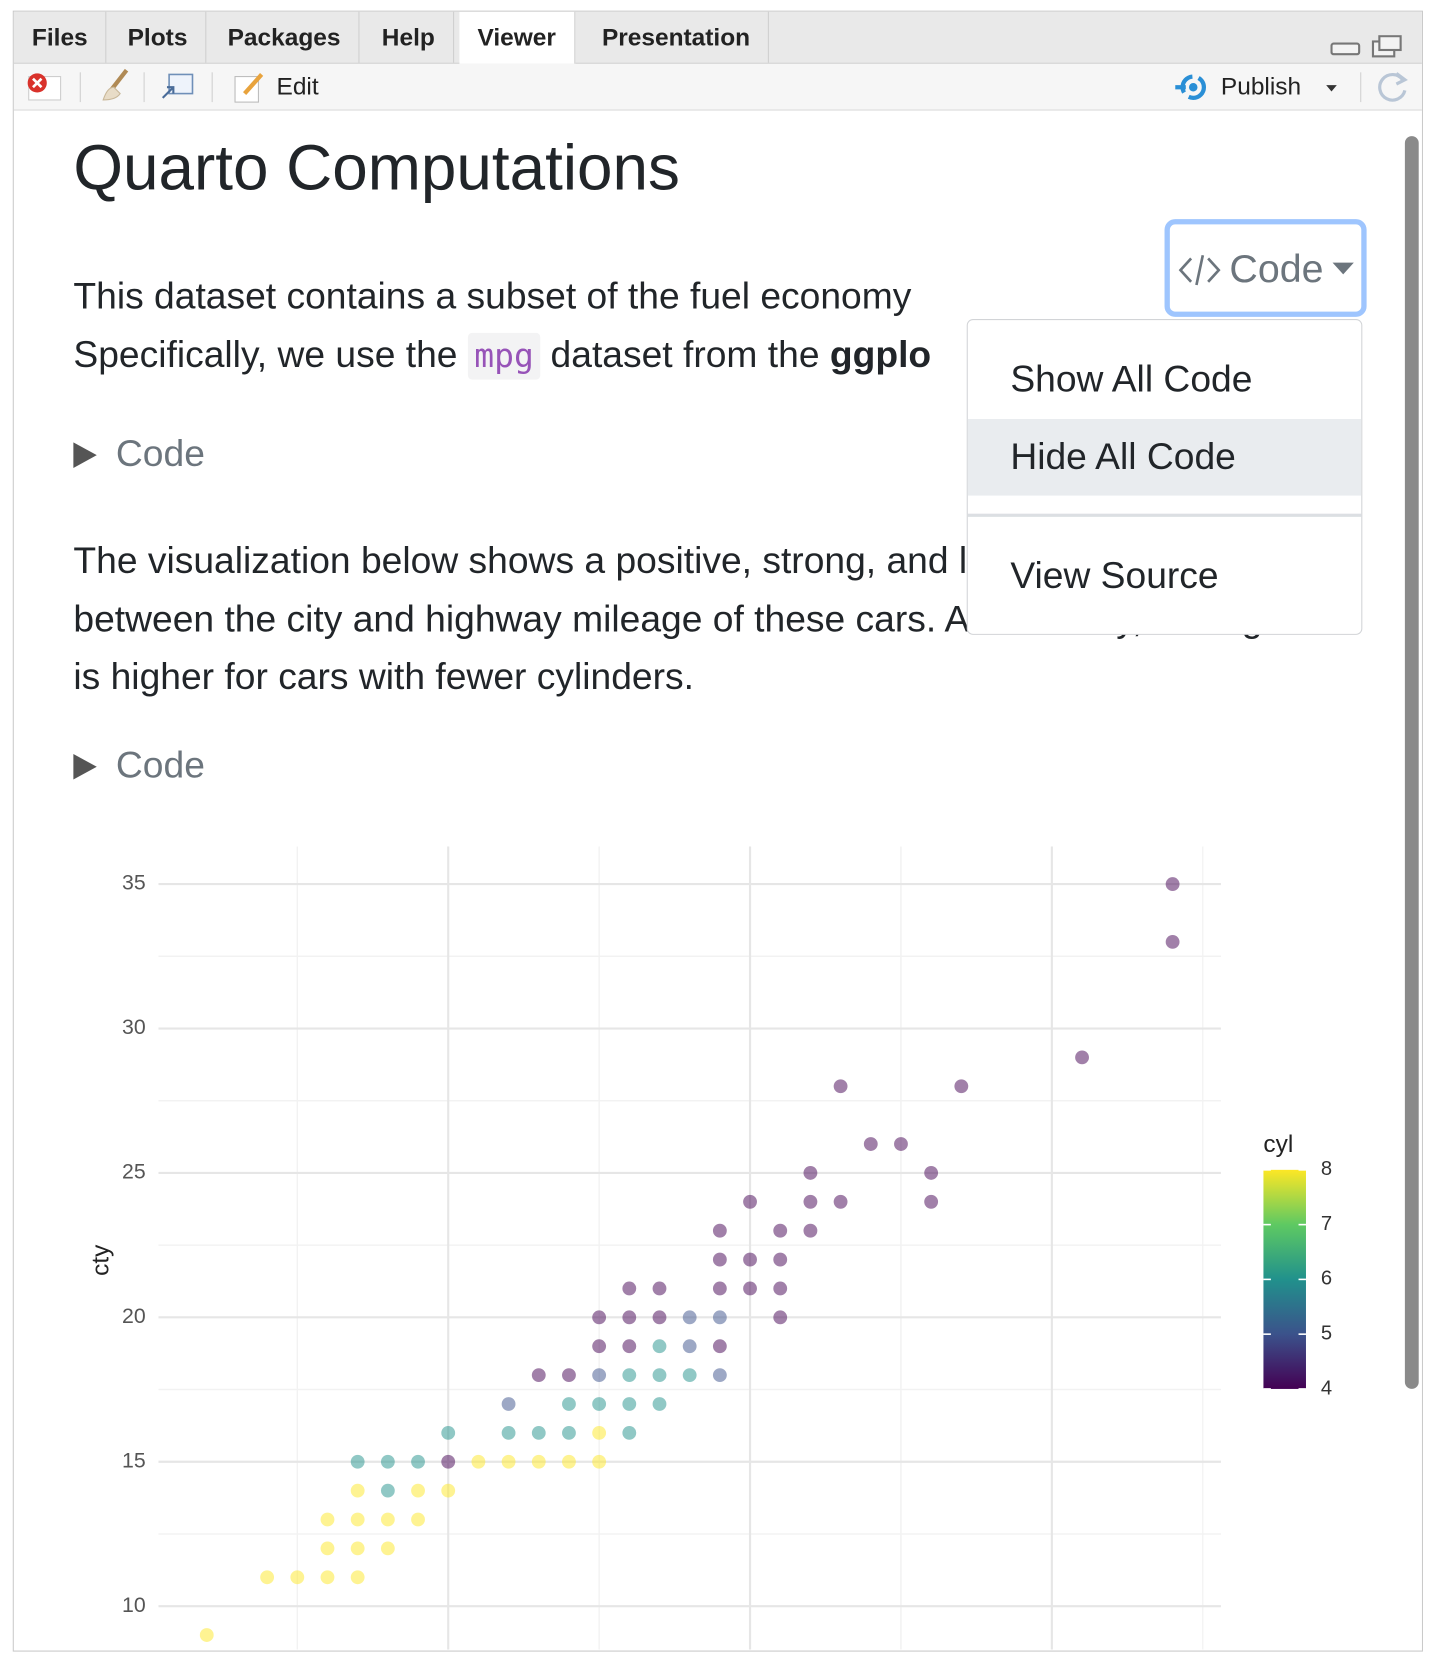 This screenshot has width=1441, height=1668. What do you see at coordinates (265, 354) in the screenshot?
I see `text: Specifically, we use the` at bounding box center [265, 354].